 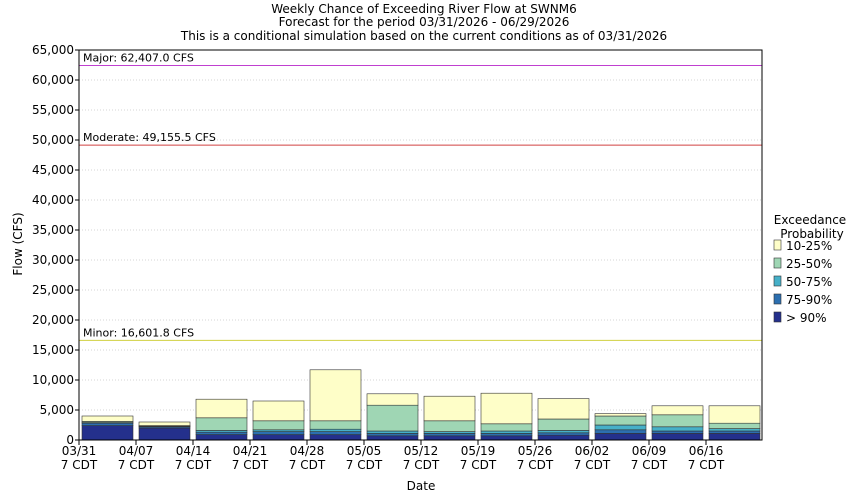 I want to click on x-tick-label: 04/07, so click(x=136, y=451).